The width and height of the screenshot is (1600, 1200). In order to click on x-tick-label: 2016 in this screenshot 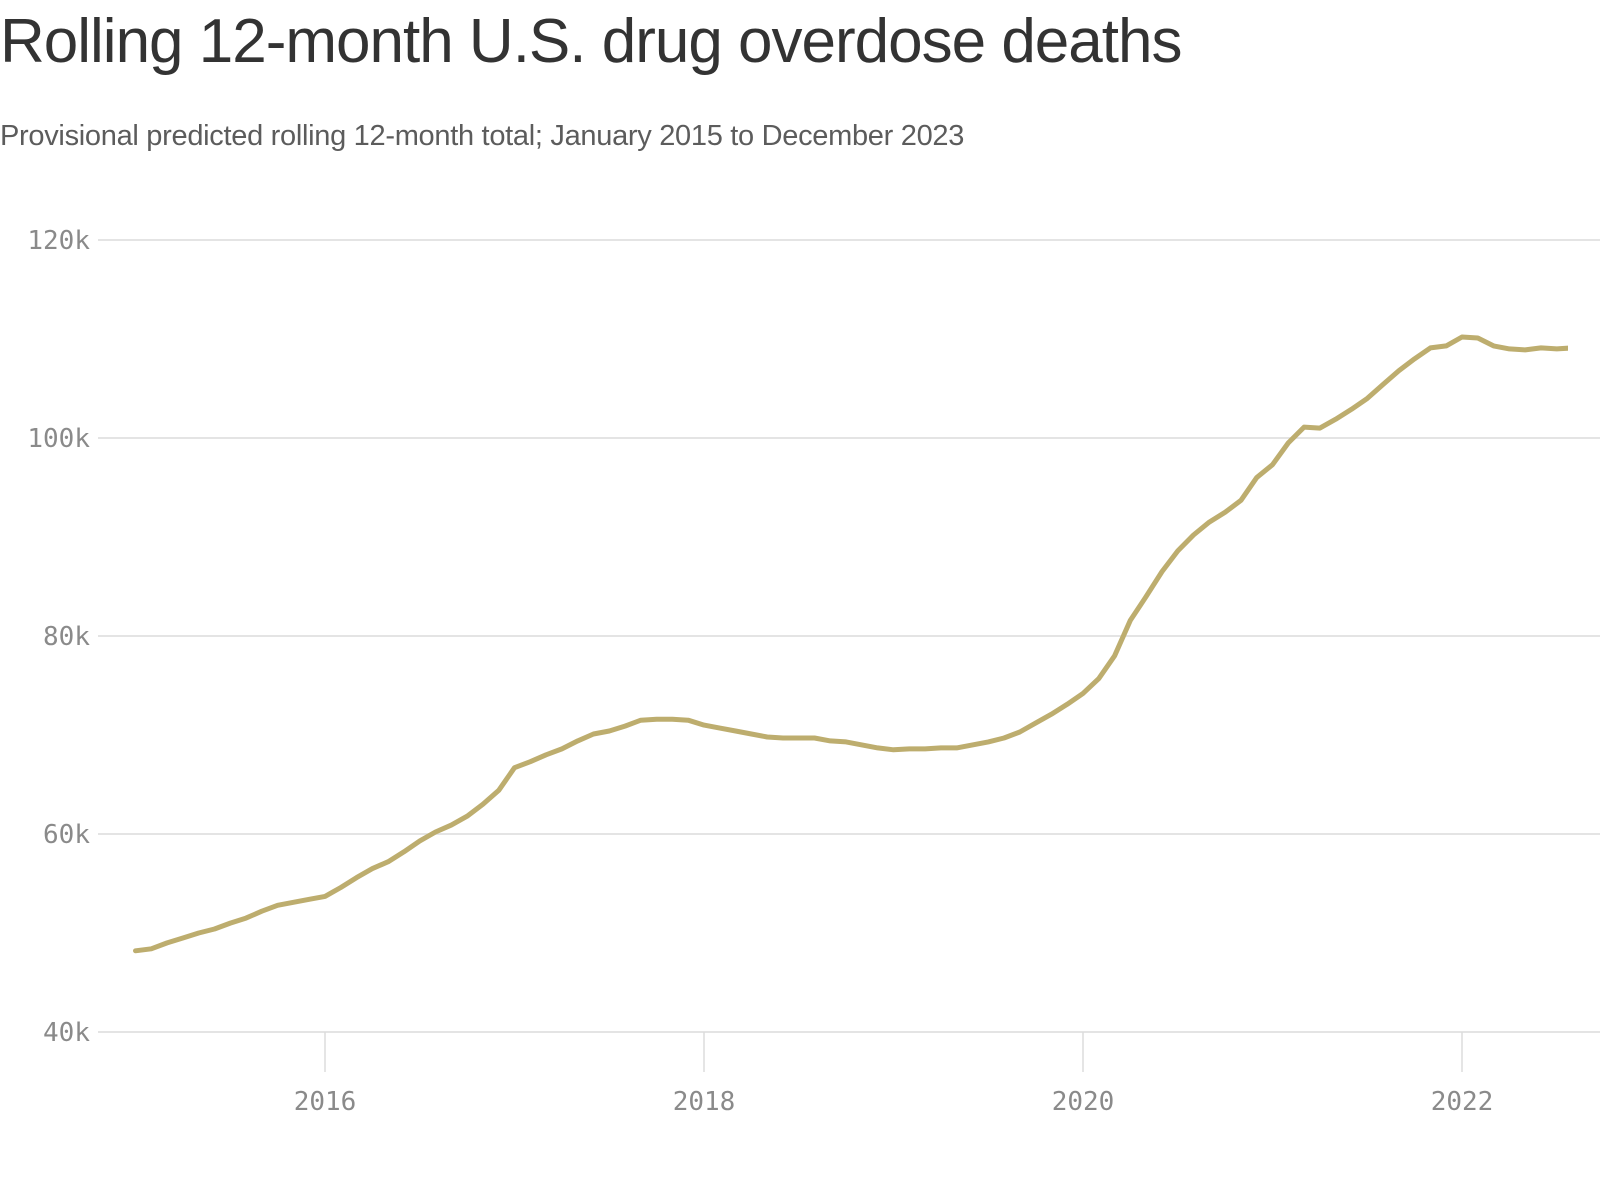, I will do `click(325, 1102)`.